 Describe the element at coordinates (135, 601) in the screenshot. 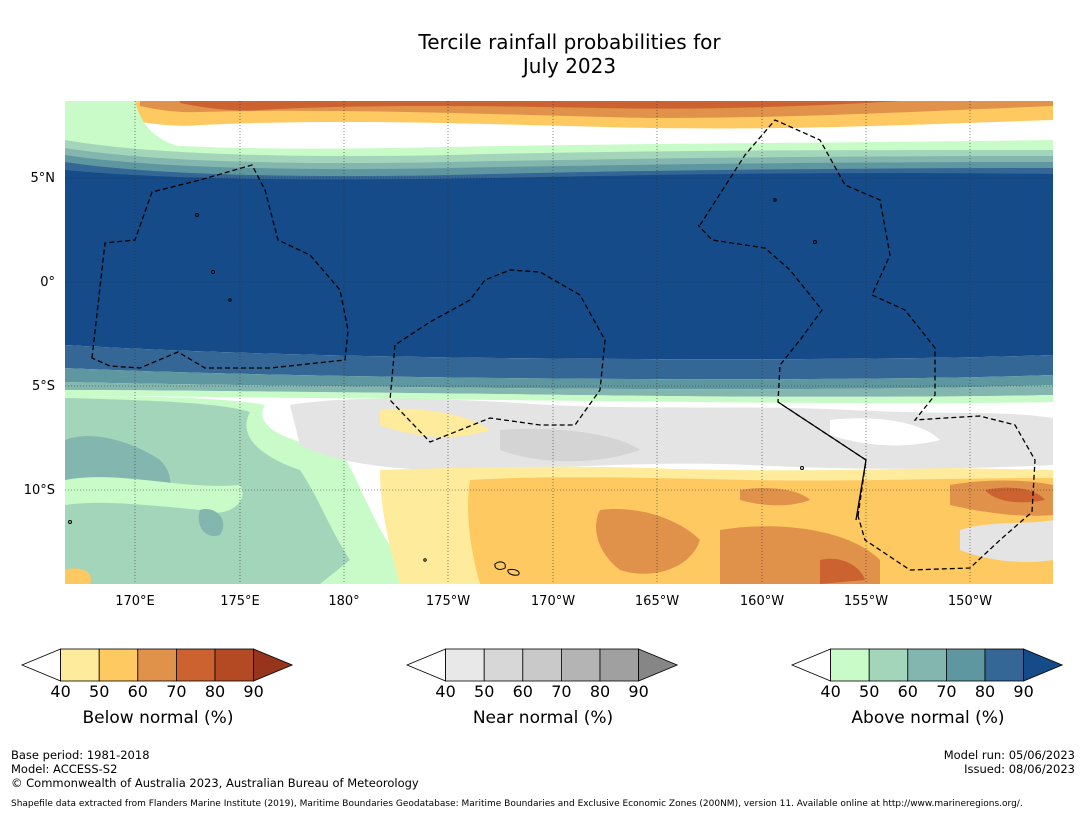

I see `lon-label: 170°E` at that location.